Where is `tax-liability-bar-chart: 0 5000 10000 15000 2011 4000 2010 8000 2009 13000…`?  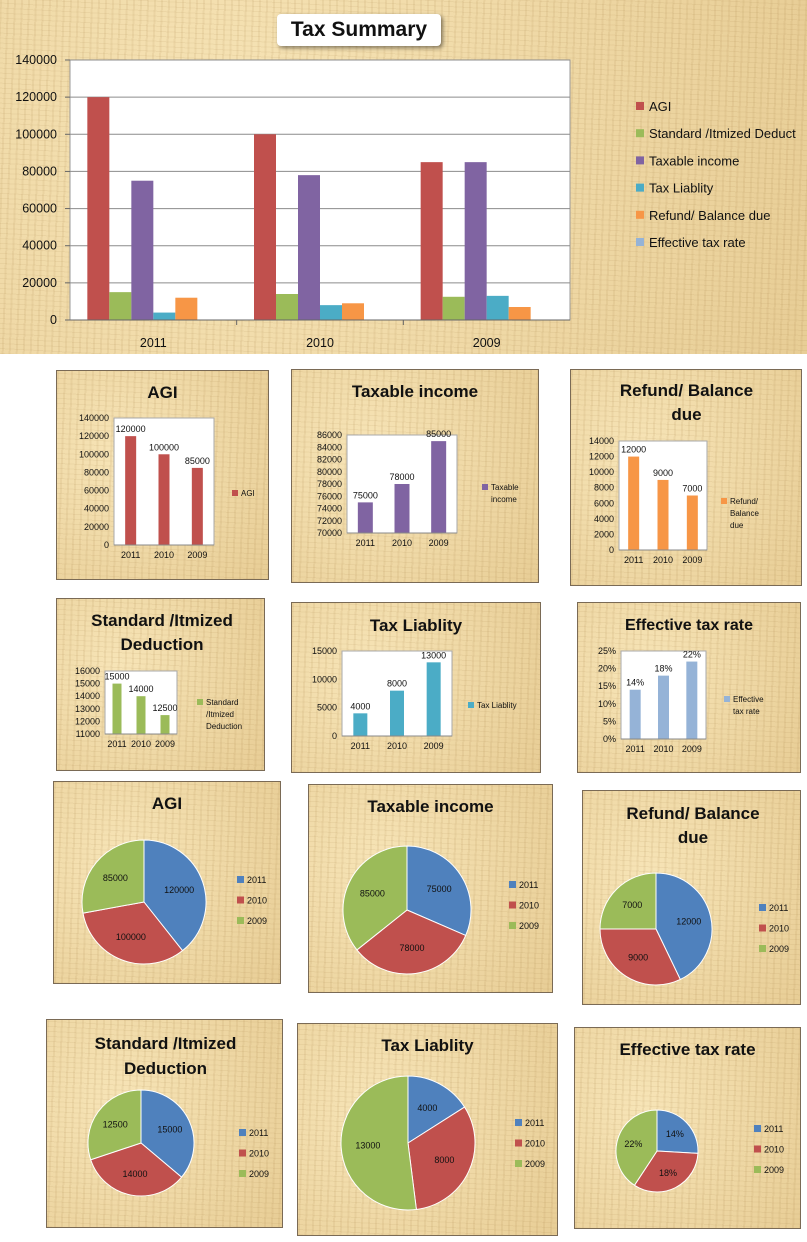 tax-liability-bar-chart: 0 5000 10000 15000 2011 4000 2010 8000 2009 13000… is located at coordinates (414, 698).